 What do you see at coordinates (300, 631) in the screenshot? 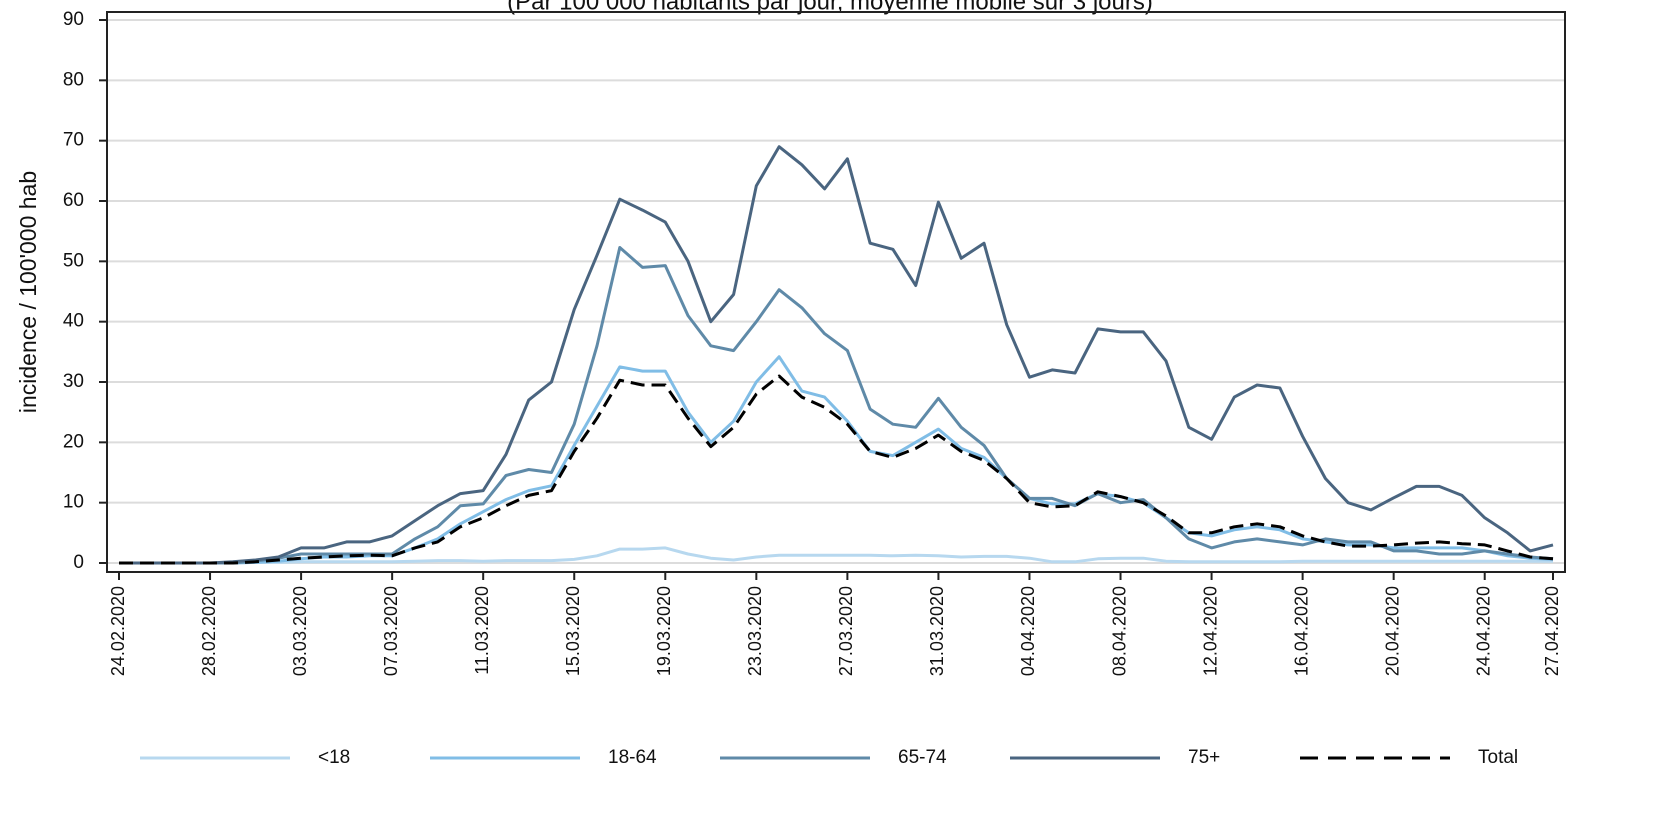
I see `x-tick-label: 03.03.2020` at bounding box center [300, 631].